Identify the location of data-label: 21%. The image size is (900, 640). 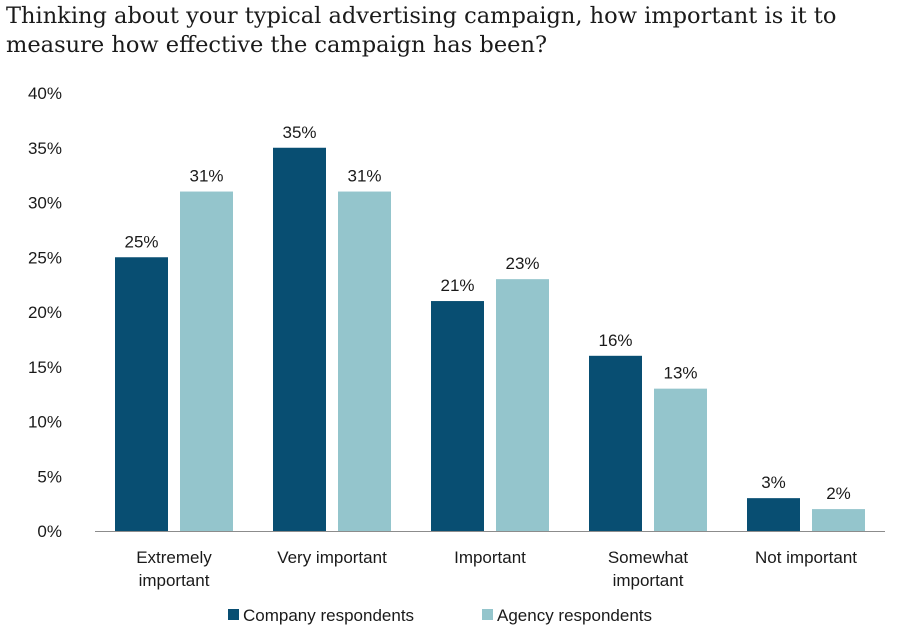
(457, 285).